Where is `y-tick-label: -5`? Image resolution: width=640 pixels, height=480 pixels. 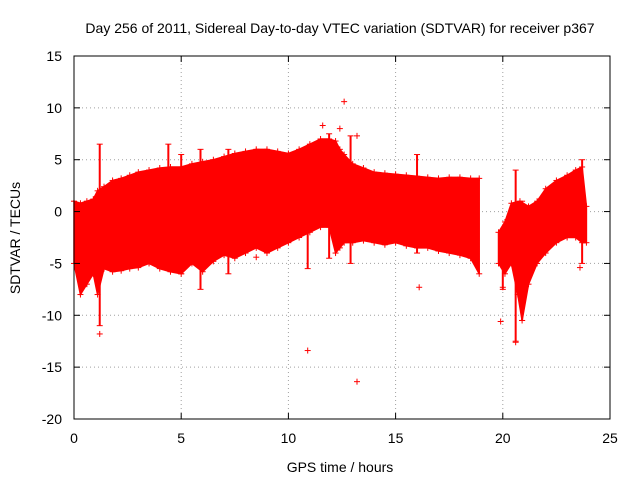 y-tick-label: -5 is located at coordinates (56, 263).